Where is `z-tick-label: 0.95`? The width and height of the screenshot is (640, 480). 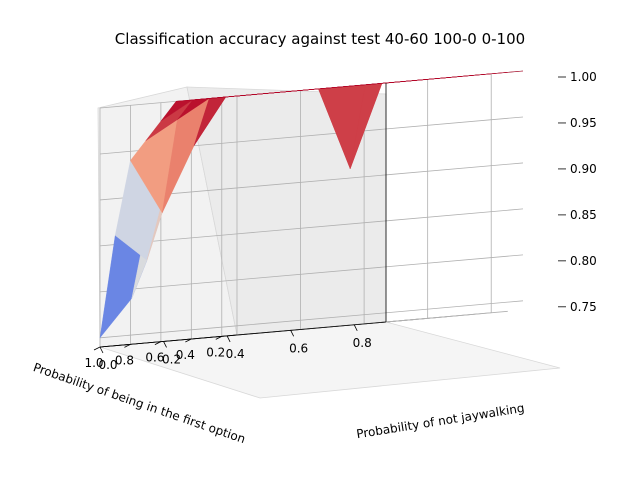 z-tick-label: 0.95 is located at coordinates (583, 123).